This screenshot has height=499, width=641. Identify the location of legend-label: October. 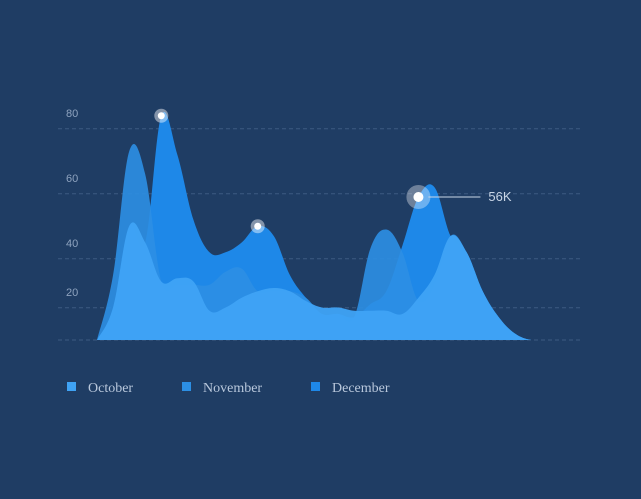
(110, 388).